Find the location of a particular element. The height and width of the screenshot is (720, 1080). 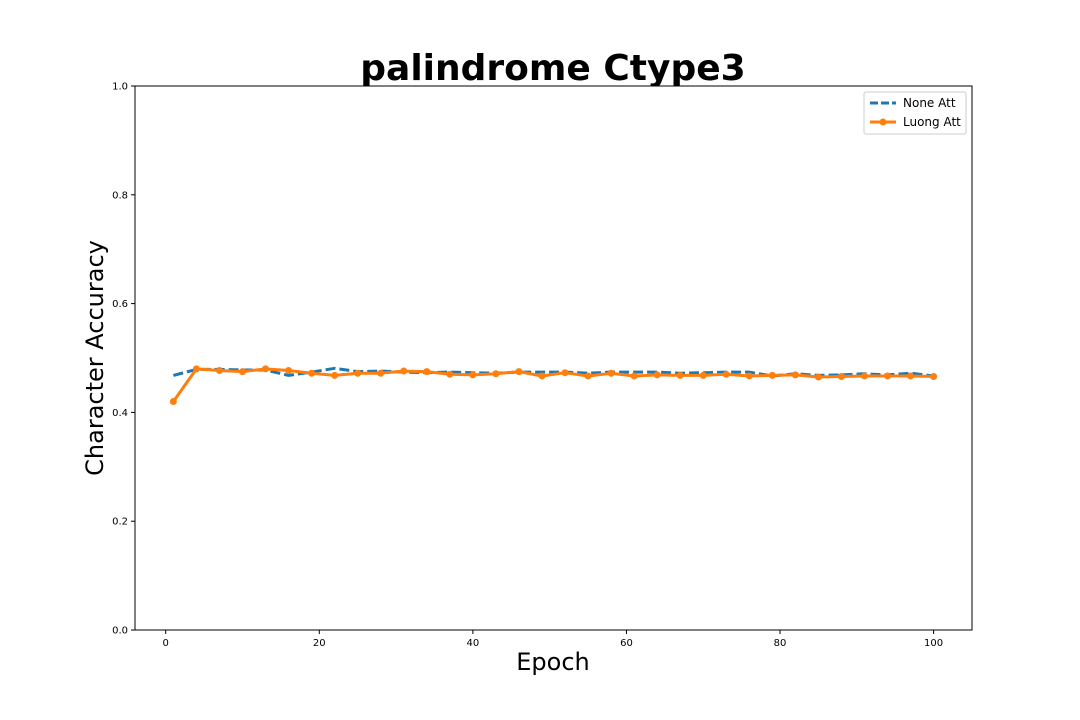

x-tick-label: 0 is located at coordinates (166, 643).